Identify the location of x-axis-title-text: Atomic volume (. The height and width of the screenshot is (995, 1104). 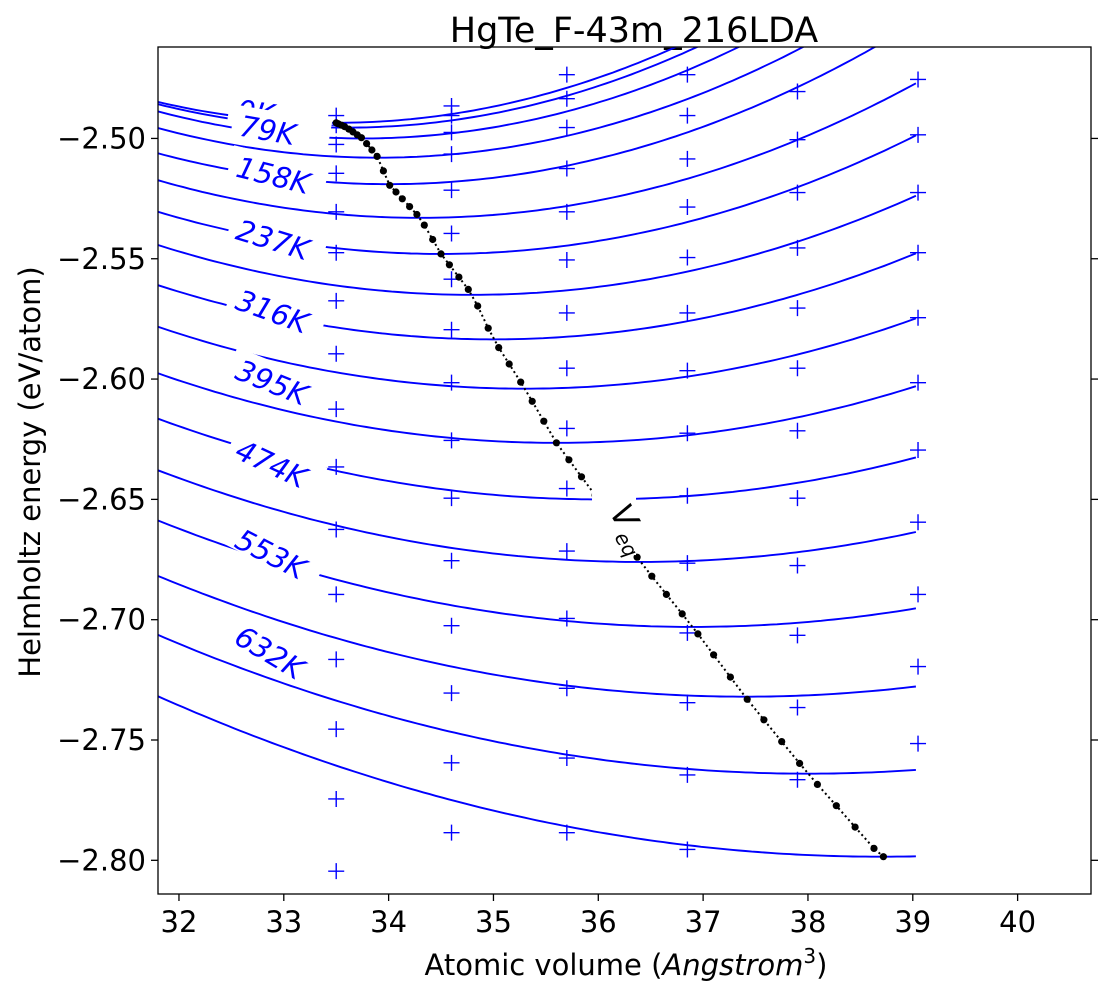
(544, 965).